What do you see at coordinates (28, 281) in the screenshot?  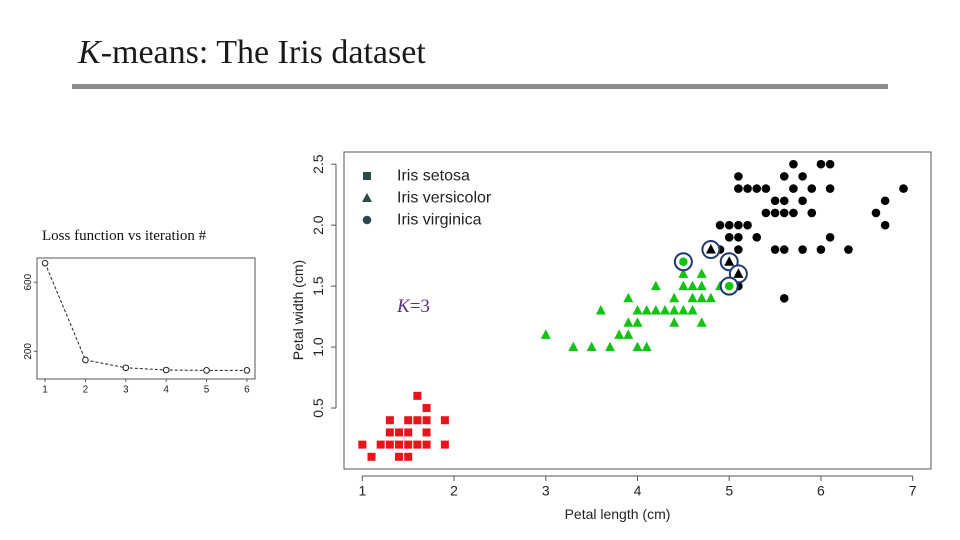 I see `loss-y-tick-label: 600` at bounding box center [28, 281].